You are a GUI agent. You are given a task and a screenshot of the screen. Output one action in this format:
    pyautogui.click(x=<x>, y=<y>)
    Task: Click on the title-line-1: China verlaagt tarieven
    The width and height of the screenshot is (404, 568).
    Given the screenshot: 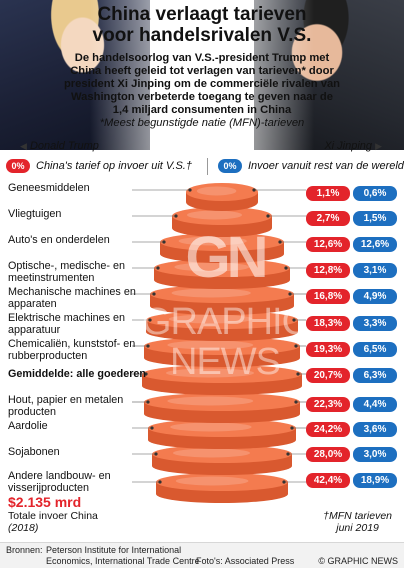 What is the action you would take?
    pyautogui.click(x=202, y=14)
    